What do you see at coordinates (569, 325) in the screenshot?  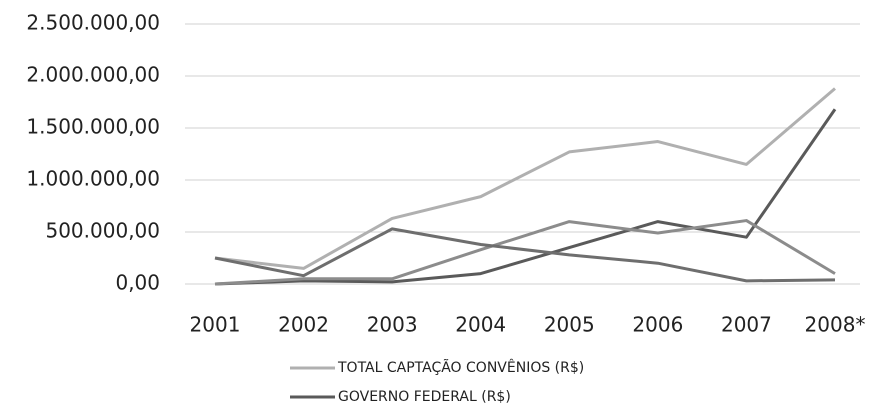 I see `x-tick-label: 2005` at bounding box center [569, 325].